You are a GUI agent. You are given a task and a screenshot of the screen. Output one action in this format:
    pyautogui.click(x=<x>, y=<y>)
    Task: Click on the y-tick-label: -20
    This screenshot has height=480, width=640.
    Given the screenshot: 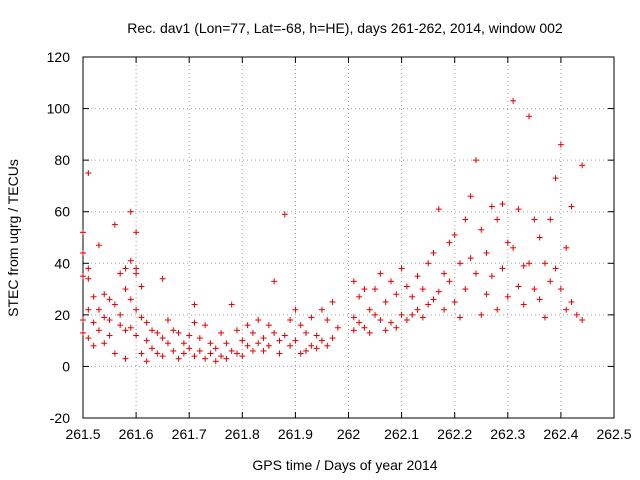 What is the action you would take?
    pyautogui.click(x=60, y=418)
    